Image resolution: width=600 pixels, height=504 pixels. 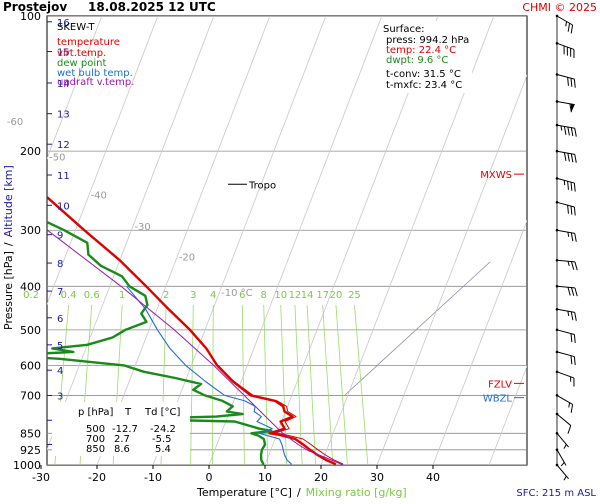 What do you see at coordinates (299, 492) in the screenshot?
I see `x-axis-sep: /` at bounding box center [299, 492].